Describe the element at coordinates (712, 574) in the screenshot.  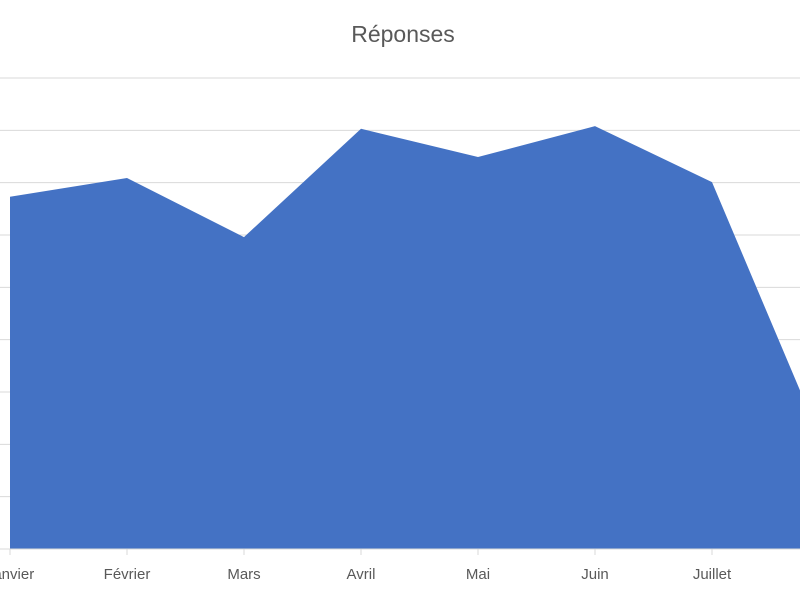
I see `x-tick-label: Juillet` at that location.